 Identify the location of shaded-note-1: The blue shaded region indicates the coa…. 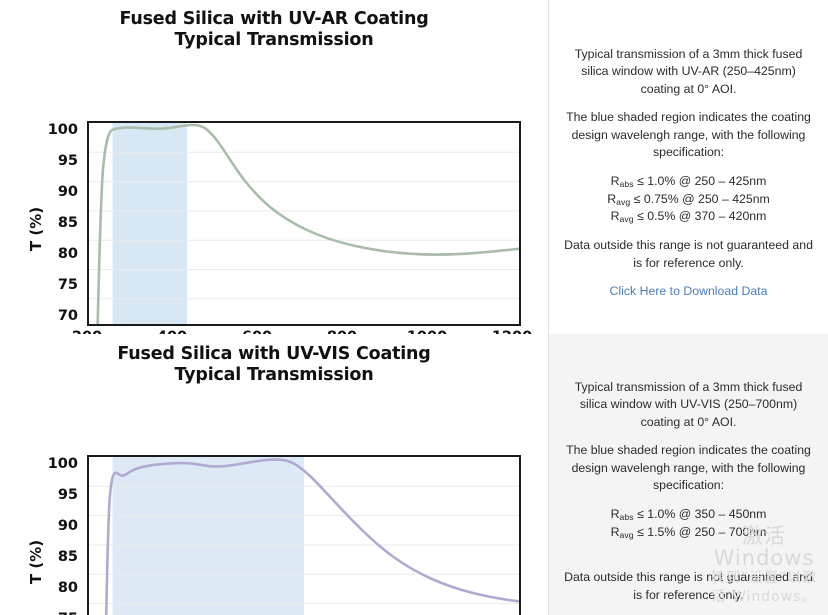
(688, 135).